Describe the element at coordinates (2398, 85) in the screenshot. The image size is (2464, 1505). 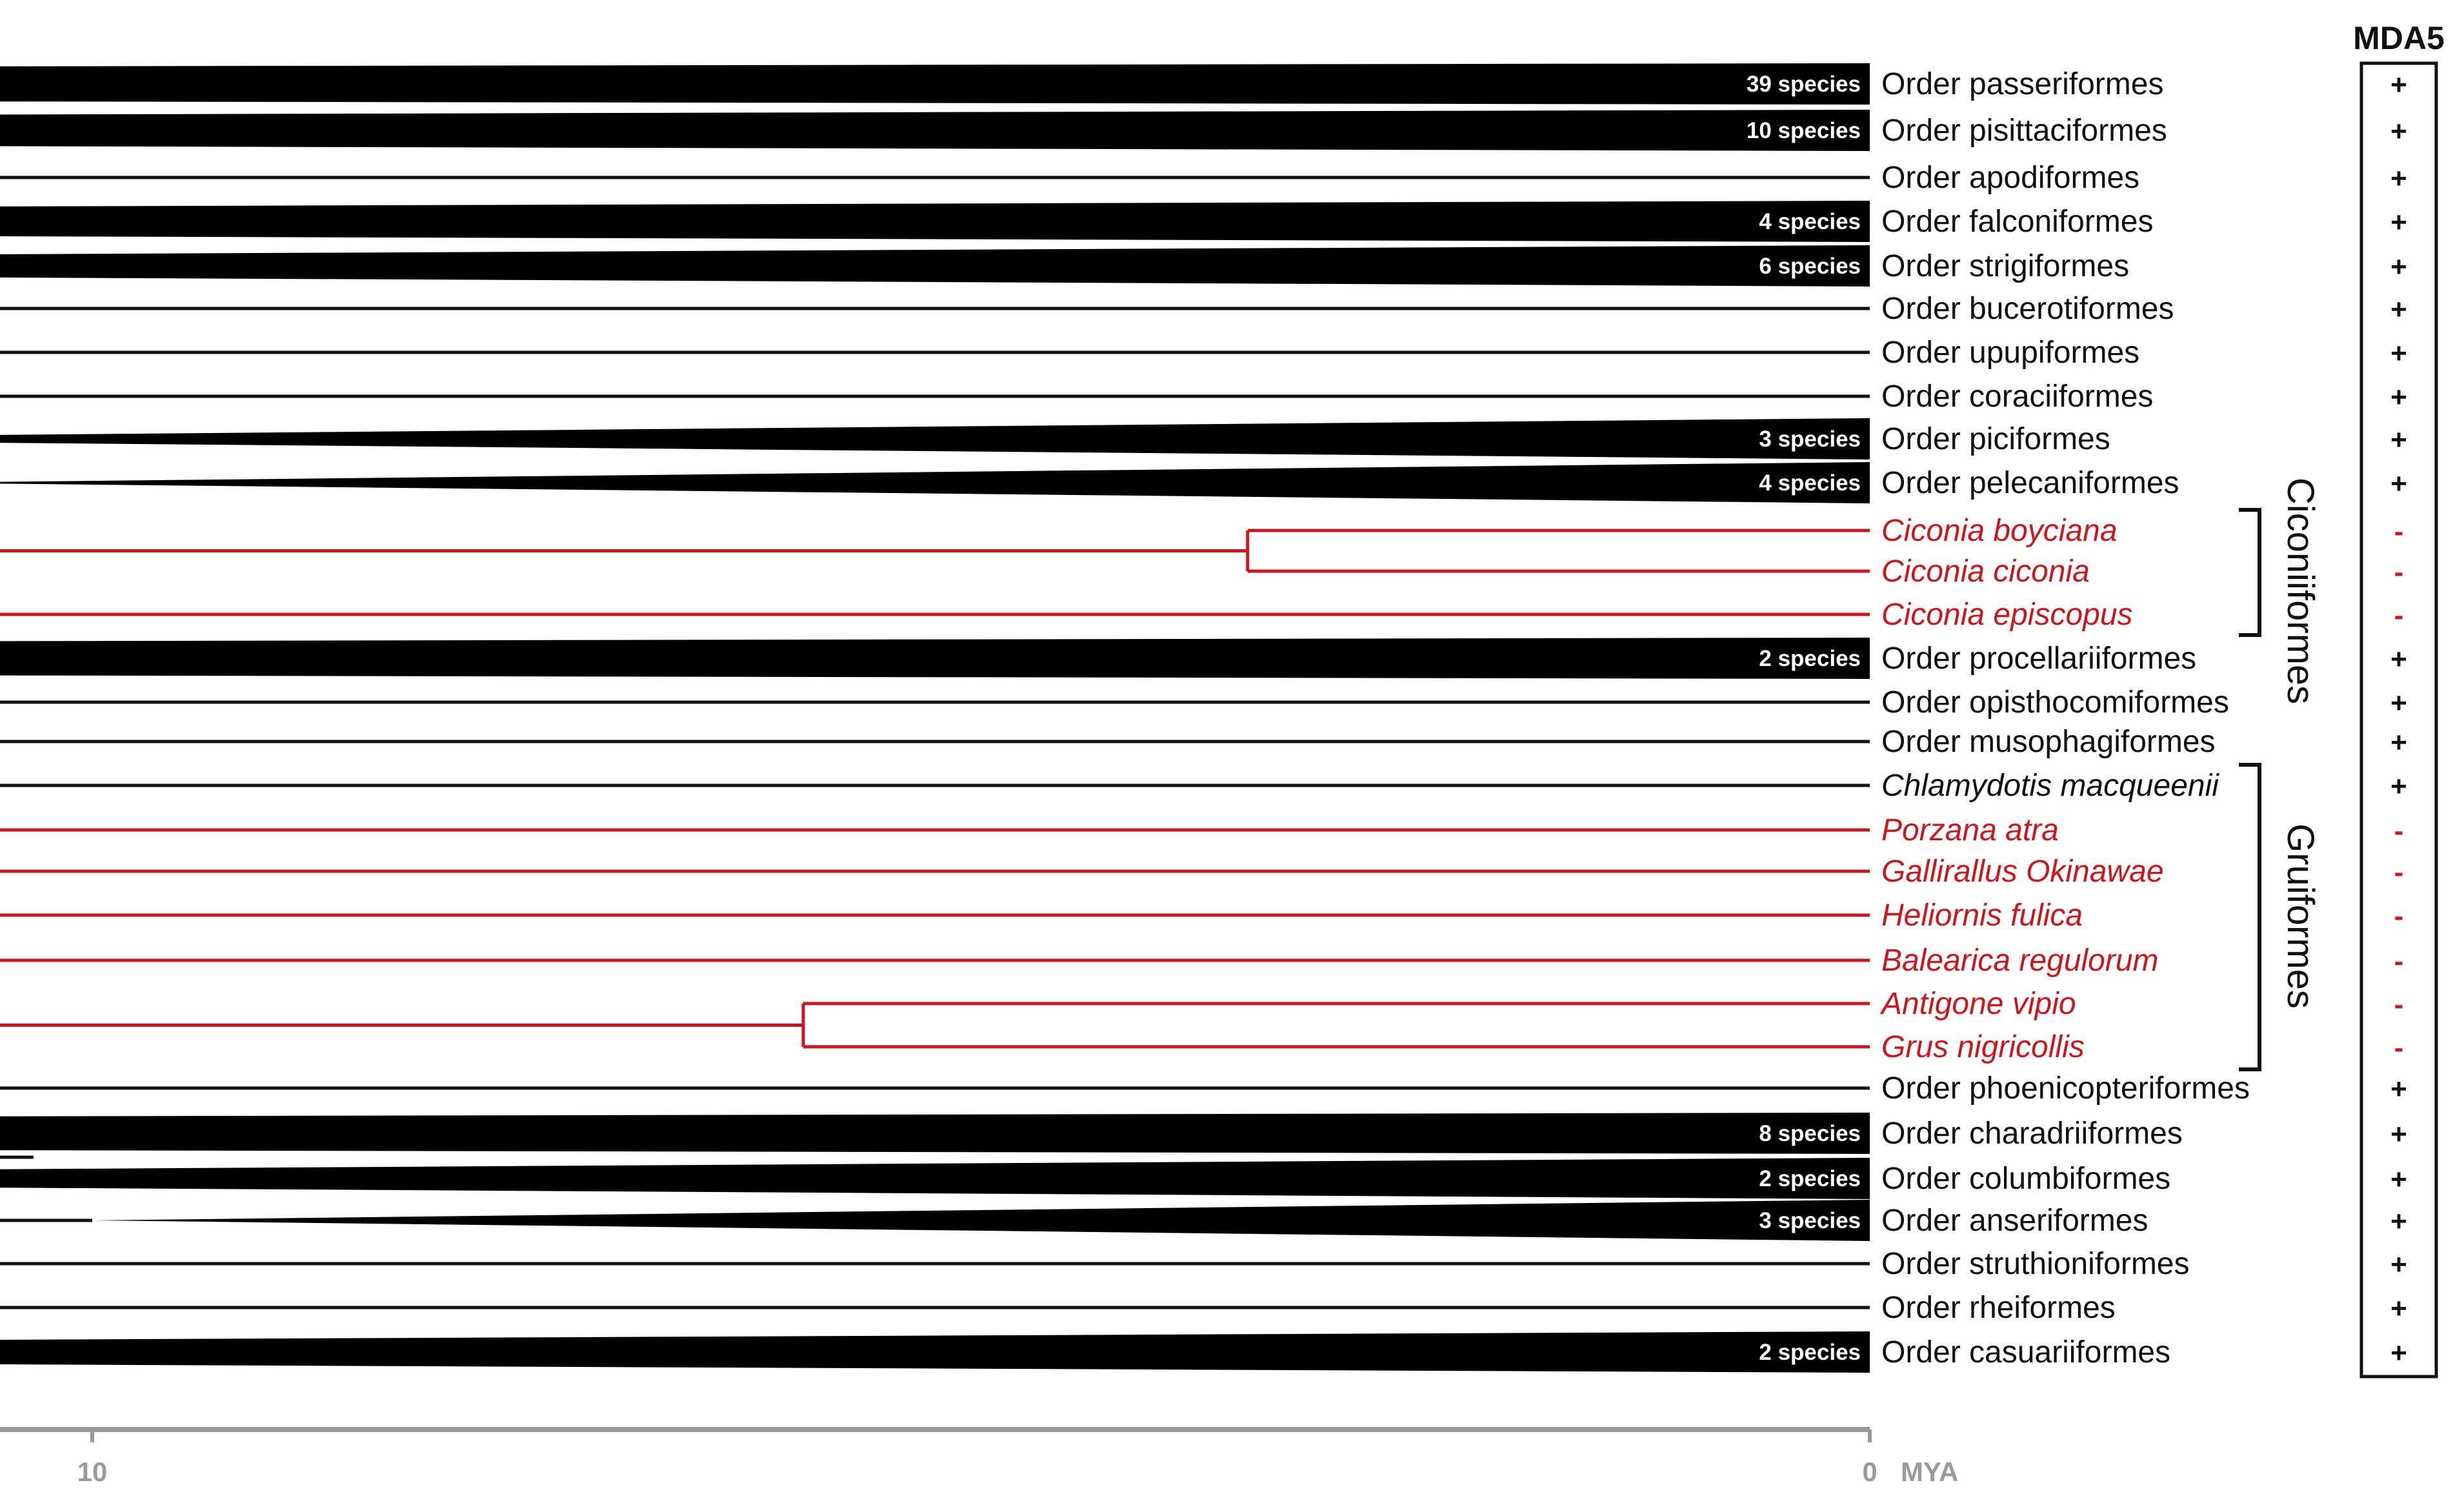
I see `mda5-mark-0: +` at that location.